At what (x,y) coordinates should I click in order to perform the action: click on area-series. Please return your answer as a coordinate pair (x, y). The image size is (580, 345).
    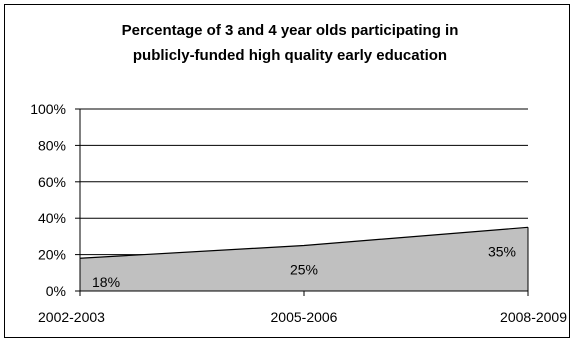
    Looking at the image, I should click on (304, 258).